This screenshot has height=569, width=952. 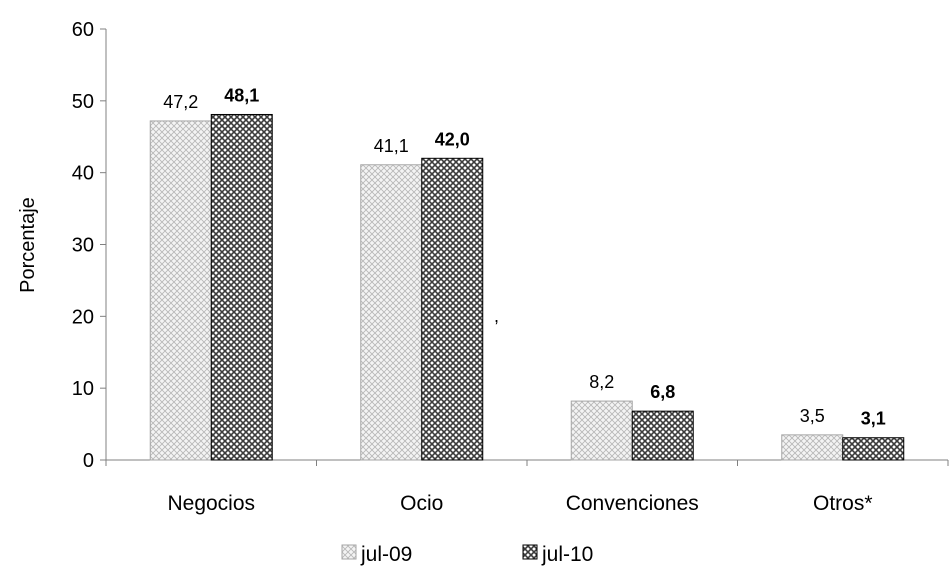 I want to click on bar-jul-09-convenciones, so click(x=601, y=430).